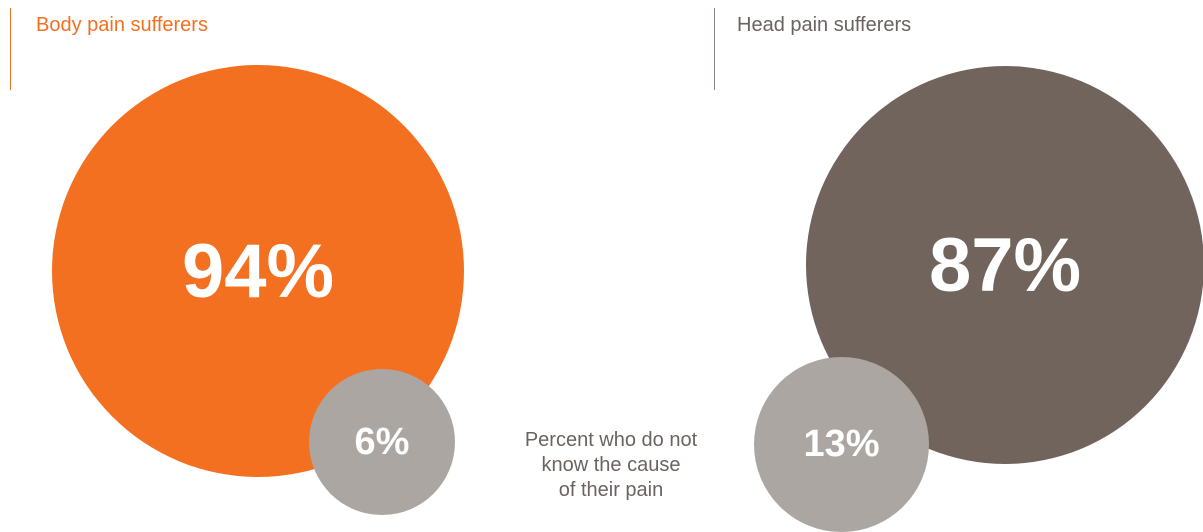 Image resolution: width=1203 pixels, height=532 pixels. Describe the element at coordinates (714, 49) in the screenshot. I see `right-divider` at that location.